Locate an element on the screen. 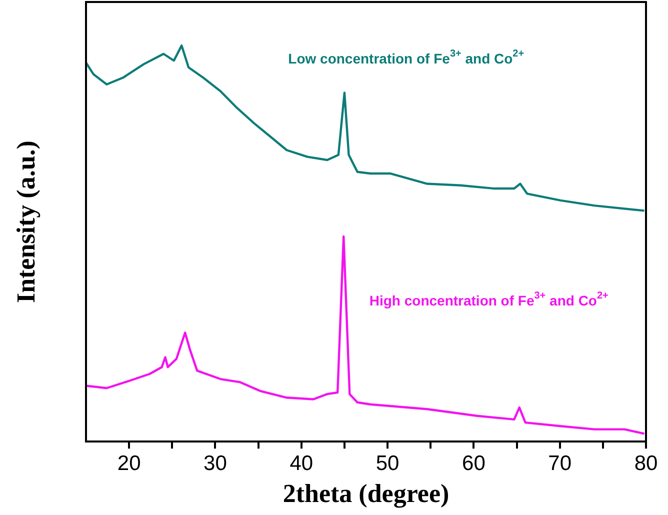 This screenshot has height=515, width=668. x-tick-label: 40 is located at coordinates (302, 463).